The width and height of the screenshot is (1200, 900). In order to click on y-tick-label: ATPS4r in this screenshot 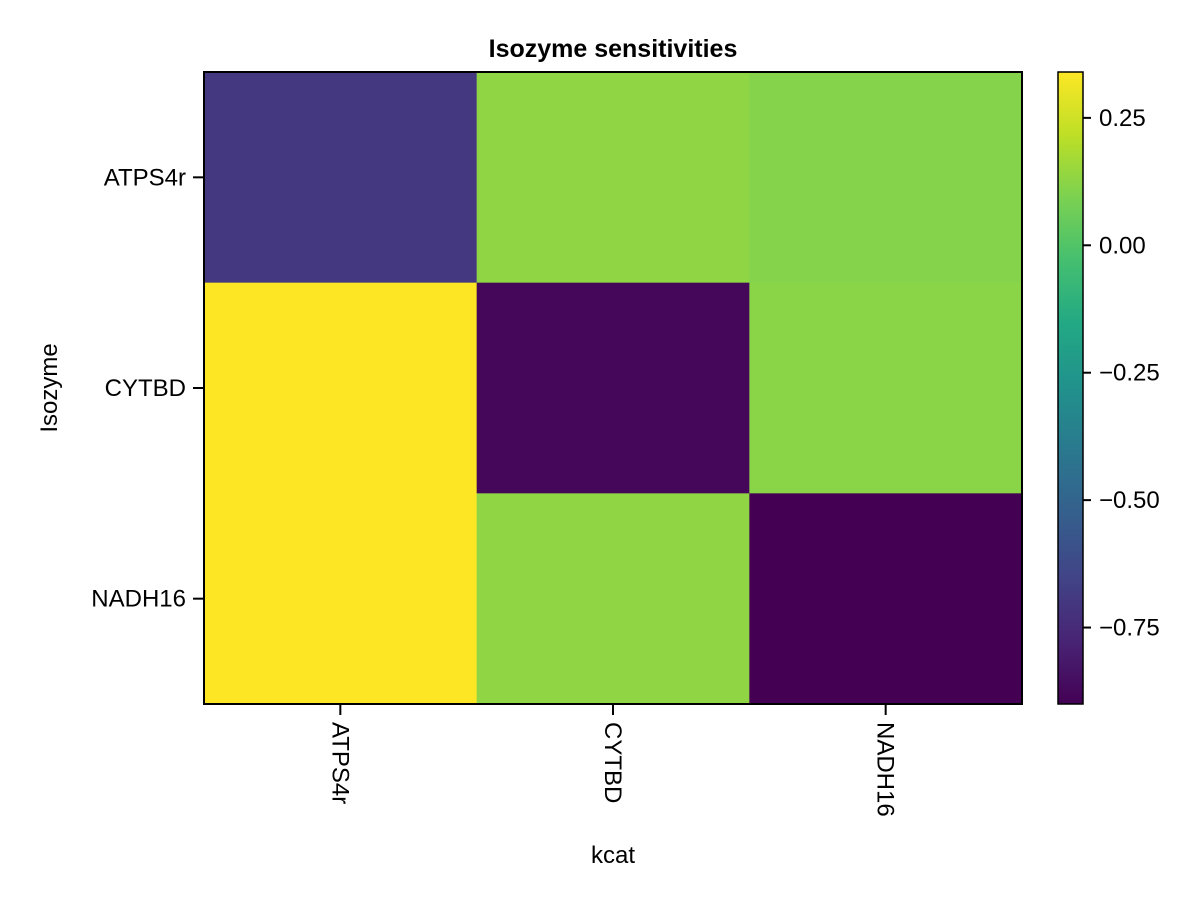, I will do `click(145, 177)`.